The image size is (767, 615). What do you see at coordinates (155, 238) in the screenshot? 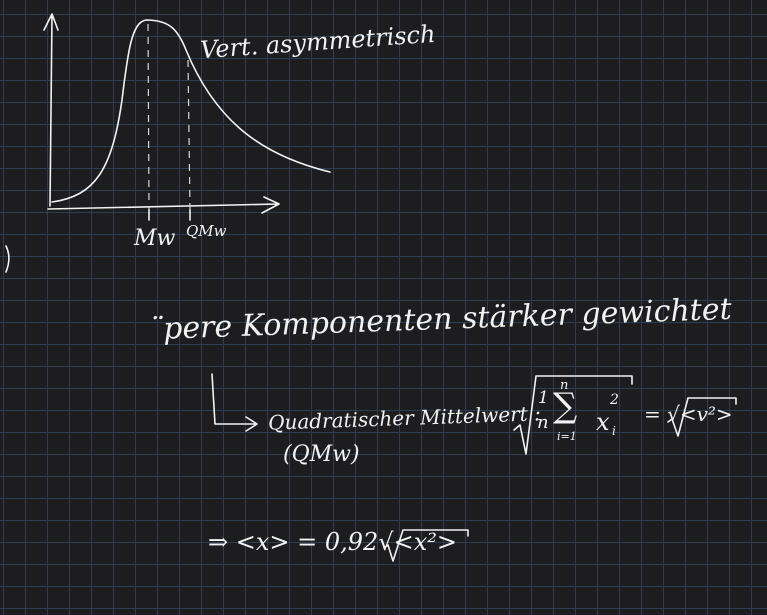
I see `mw-label: Mw` at bounding box center [155, 238].